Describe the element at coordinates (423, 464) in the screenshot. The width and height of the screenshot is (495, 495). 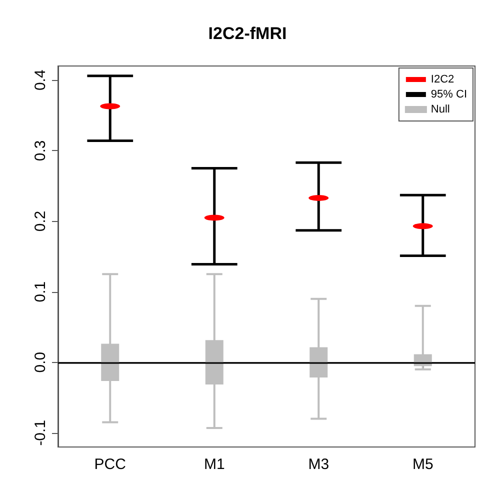
I see `x-tick-label: M5` at that location.